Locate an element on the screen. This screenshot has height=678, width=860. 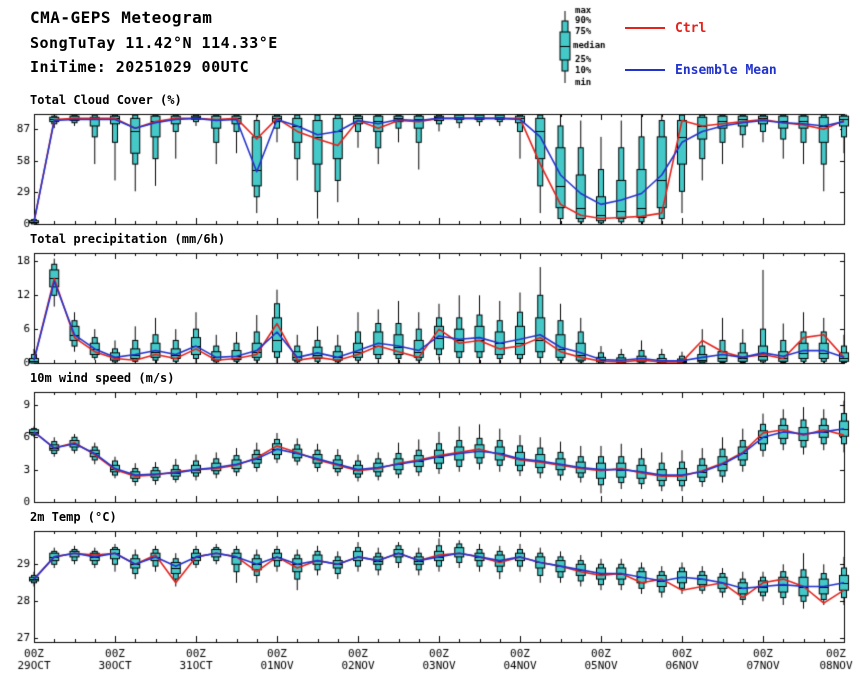
ensemble-mean-legend-row: Ensemble Mean is located at coordinates (720, 70).